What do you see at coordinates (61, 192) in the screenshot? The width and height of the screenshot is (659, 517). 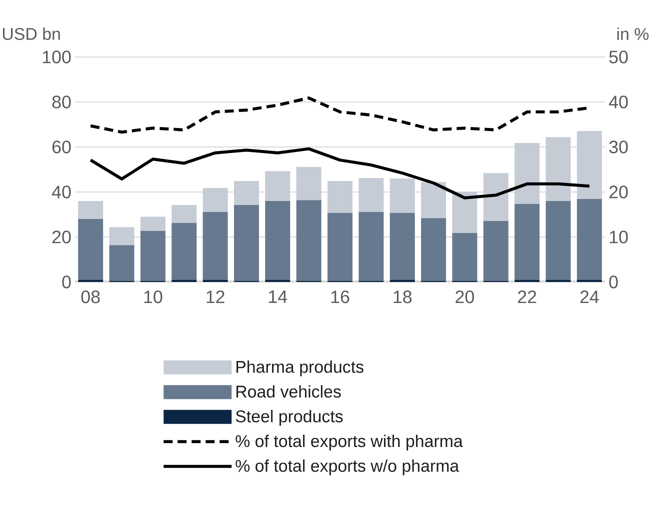 I see `y-tick-label: 40` at bounding box center [61, 192].